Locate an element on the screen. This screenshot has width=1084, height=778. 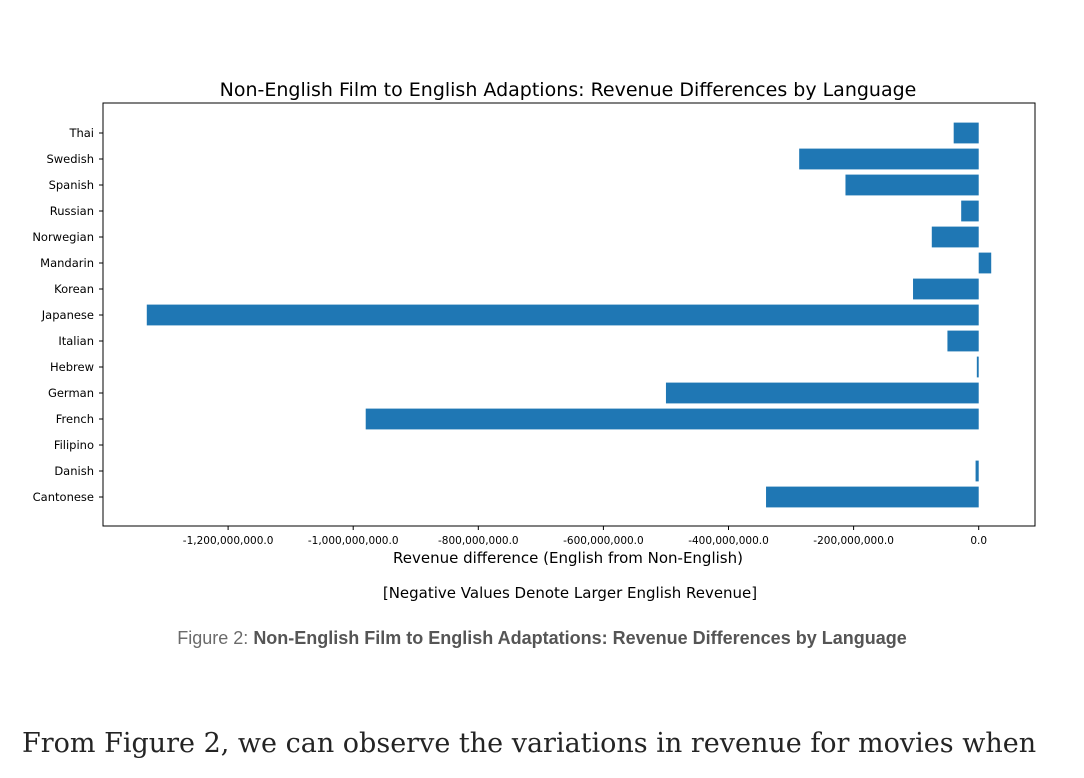
bar-korean is located at coordinates (946, 289).